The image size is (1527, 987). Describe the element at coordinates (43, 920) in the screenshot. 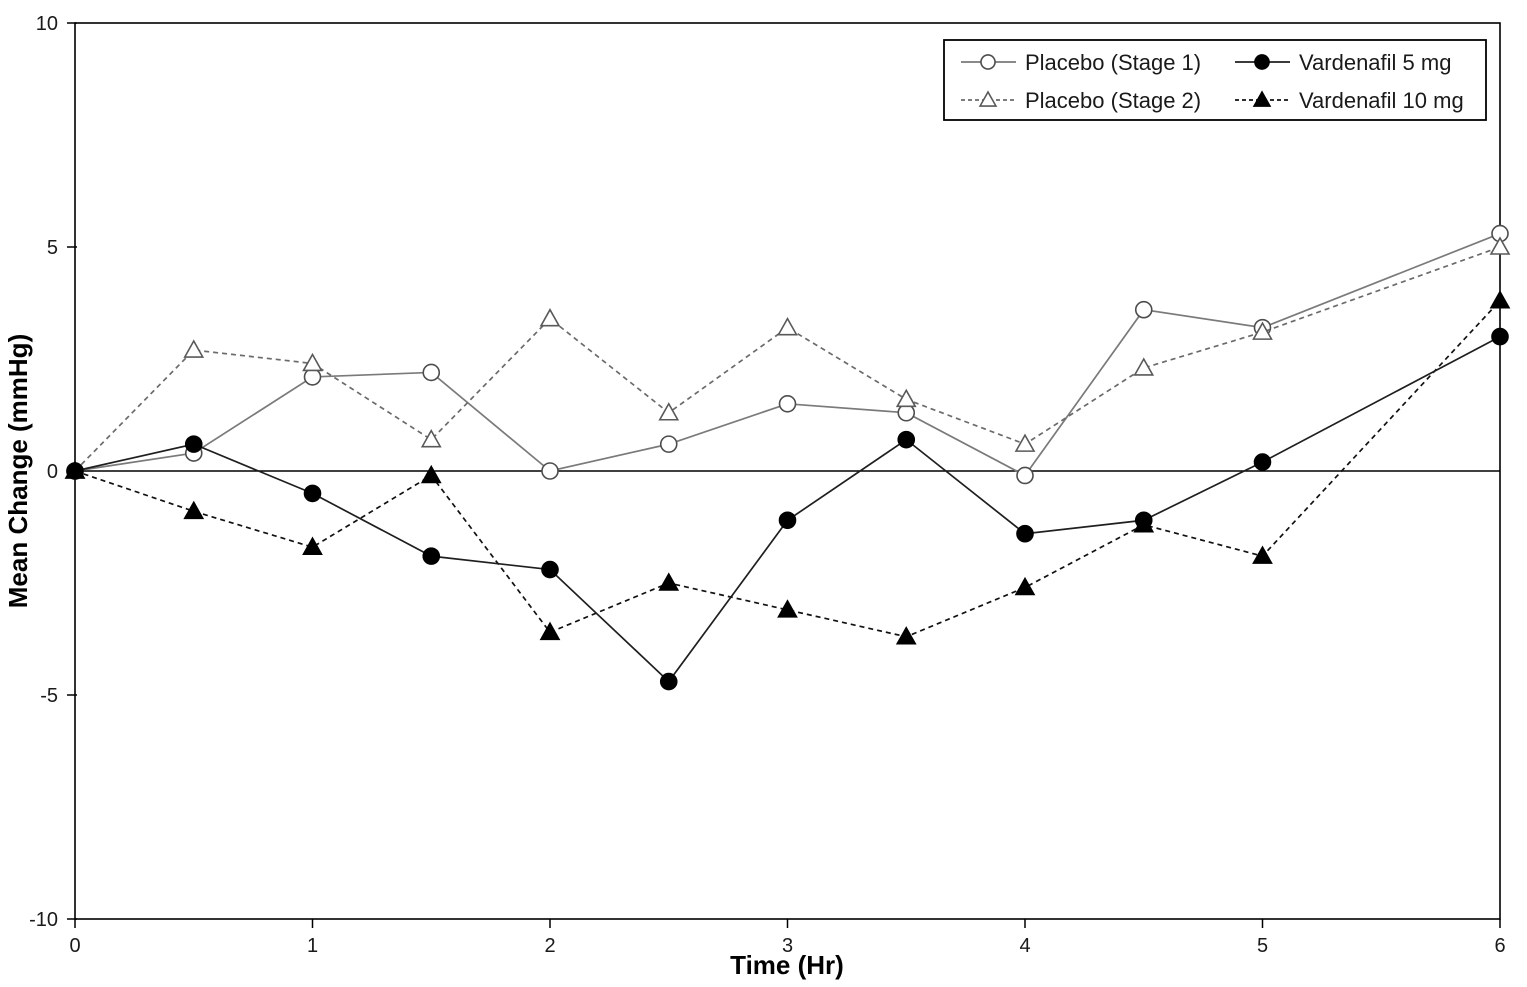

I see `y-tick-label: -10` at that location.